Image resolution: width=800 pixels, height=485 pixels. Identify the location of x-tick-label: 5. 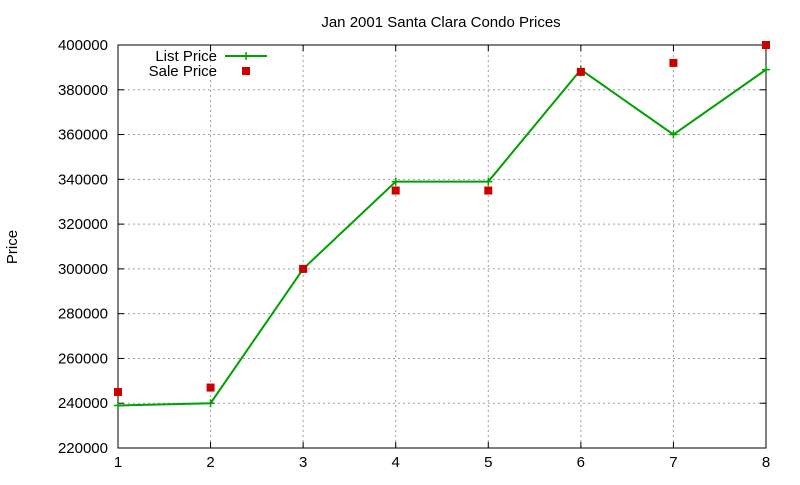
(488, 462).